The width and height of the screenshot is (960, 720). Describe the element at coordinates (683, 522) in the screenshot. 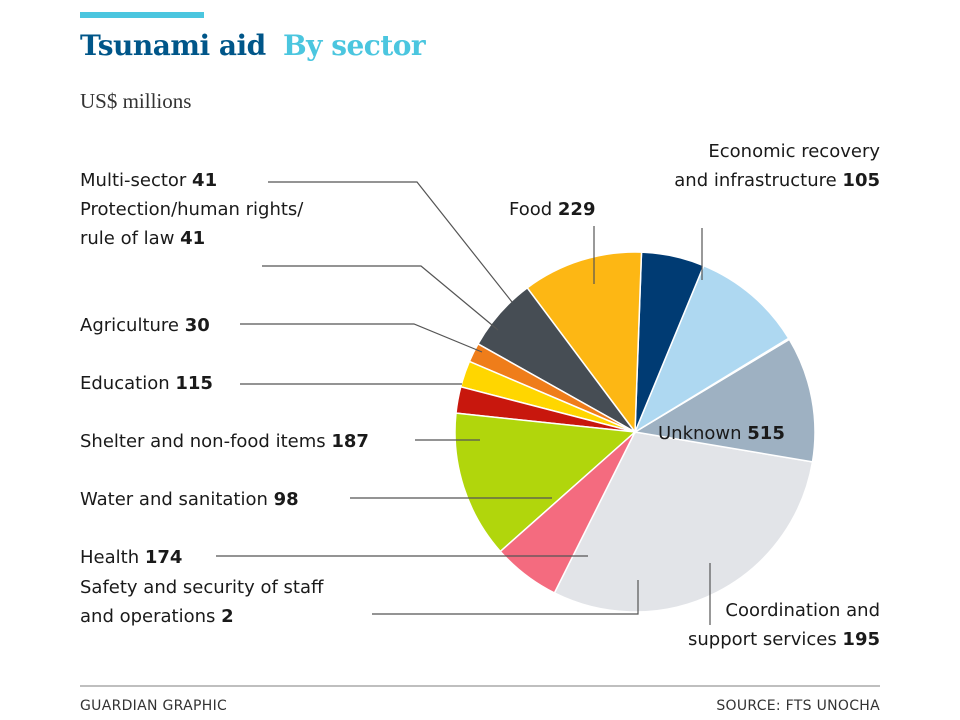

I see `pie-slice-unknown` at that location.